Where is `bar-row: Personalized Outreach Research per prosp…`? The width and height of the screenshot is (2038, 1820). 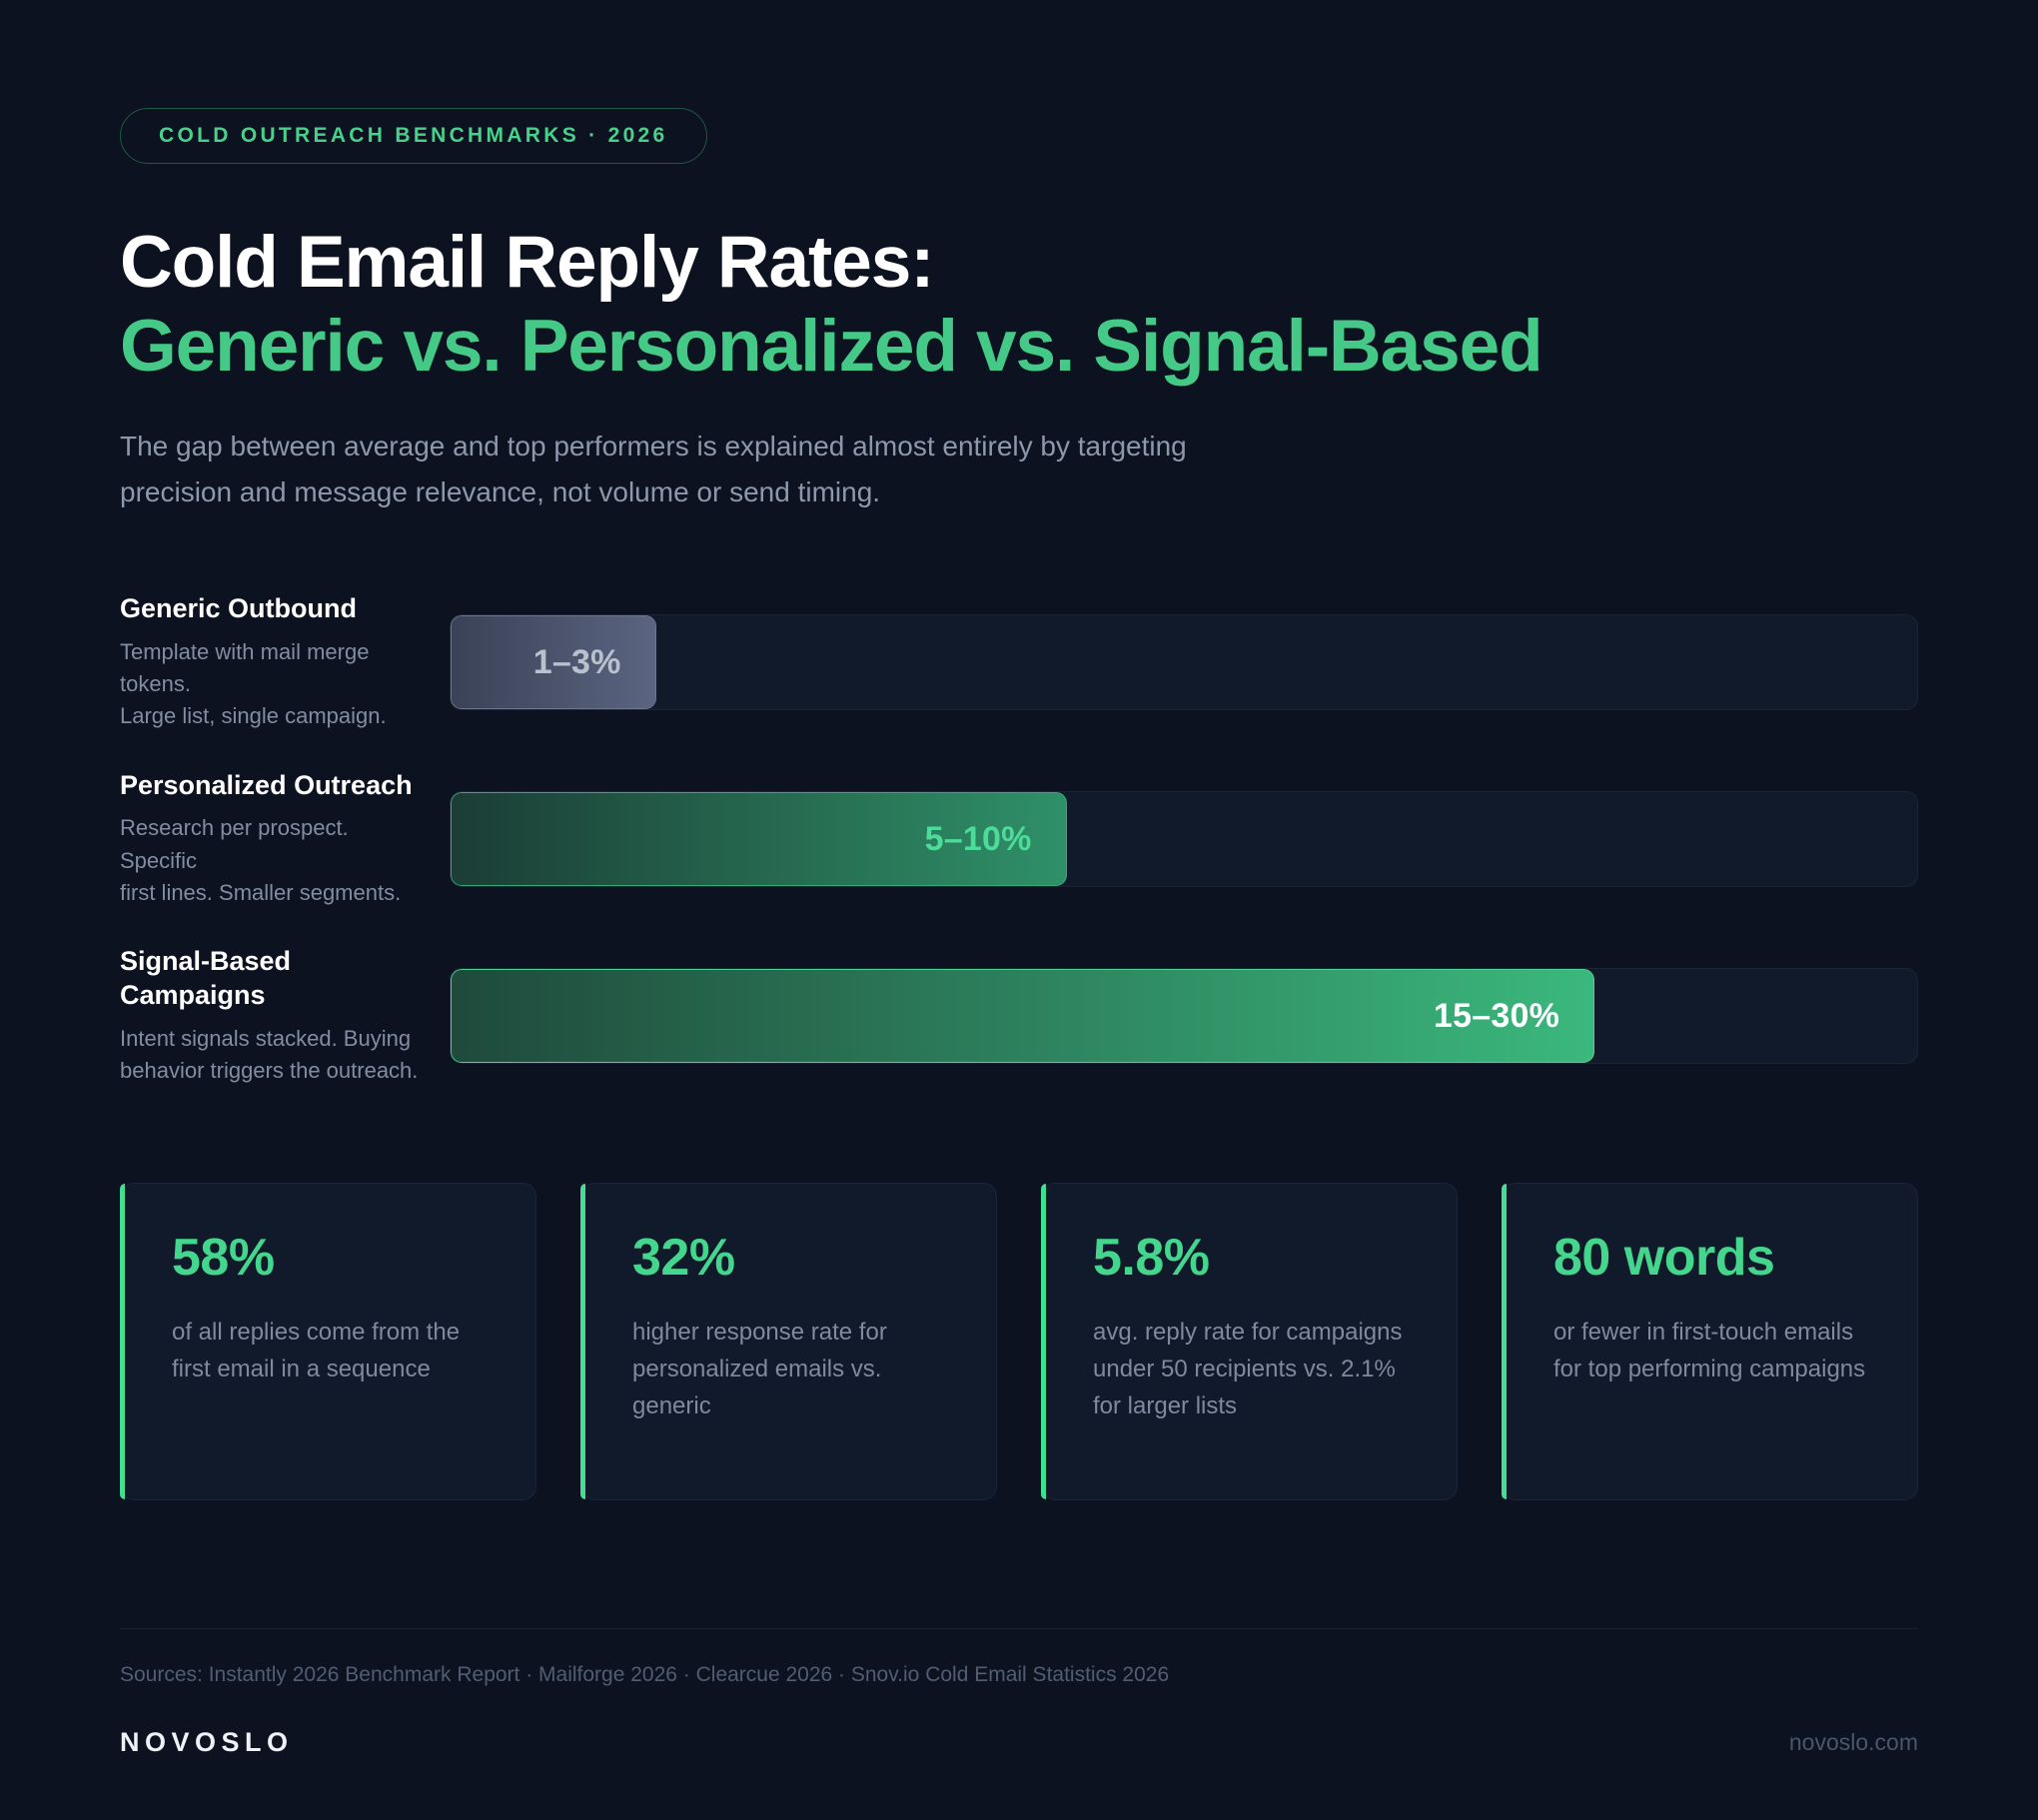 bar-row: Personalized Outreach Research per prosp… is located at coordinates (1019, 839).